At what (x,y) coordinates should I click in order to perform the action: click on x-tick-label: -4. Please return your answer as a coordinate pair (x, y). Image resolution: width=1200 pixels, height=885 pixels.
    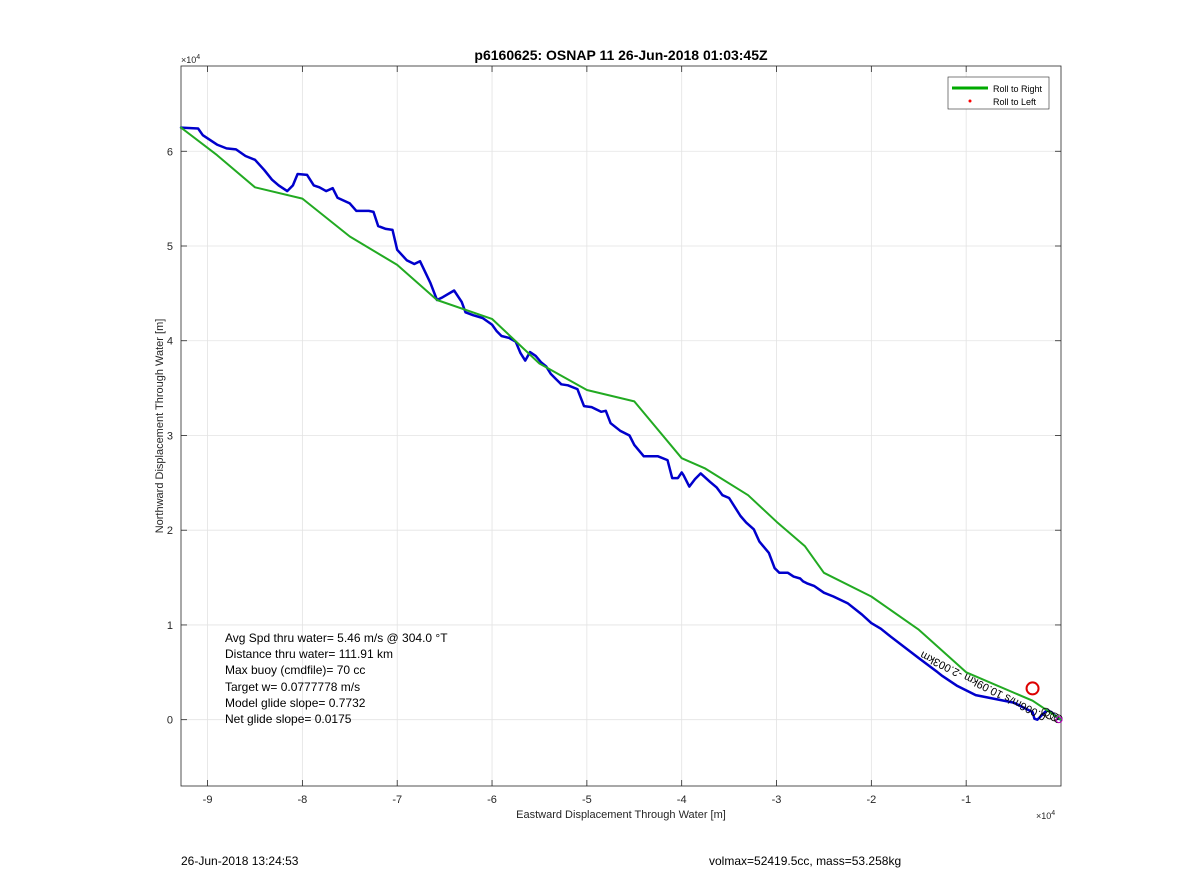
    Looking at the image, I should click on (682, 800).